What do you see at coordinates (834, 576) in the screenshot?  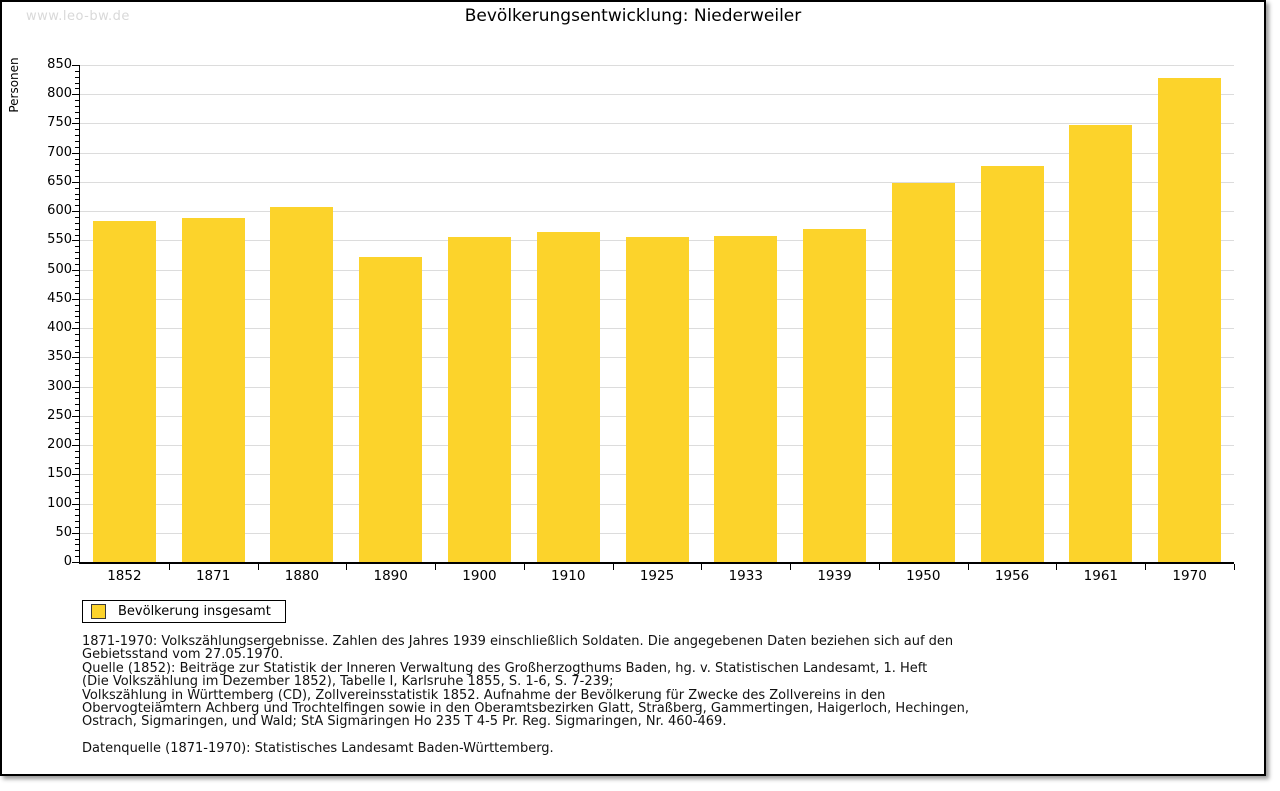 I see `x-tick-label: 1939` at bounding box center [834, 576].